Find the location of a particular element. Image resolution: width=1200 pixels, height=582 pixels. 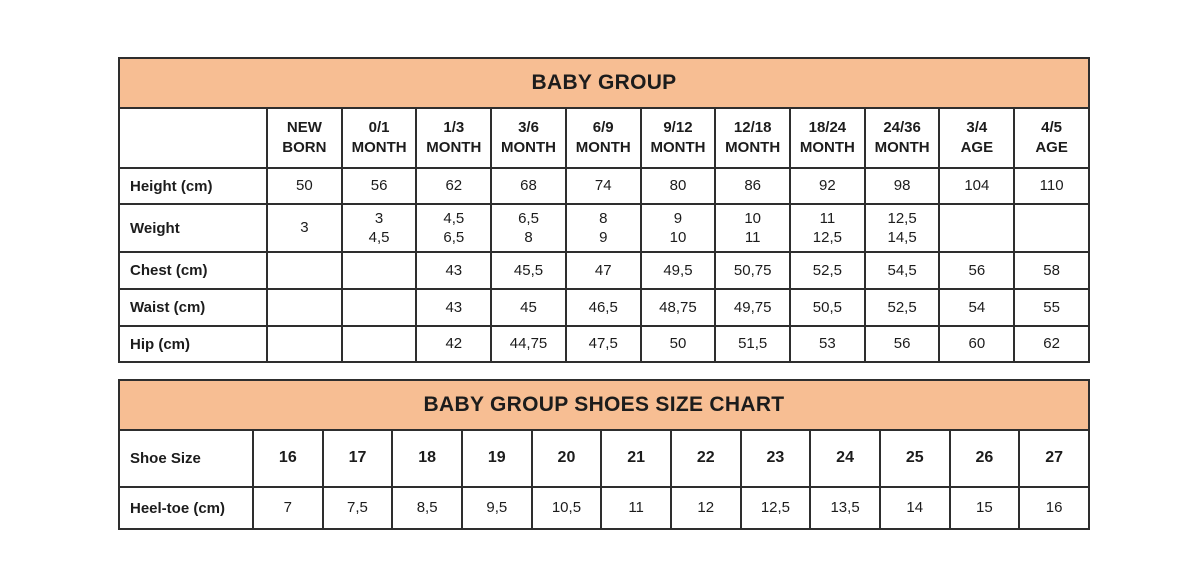

row-label: Height (cm) is located at coordinates (193, 186).